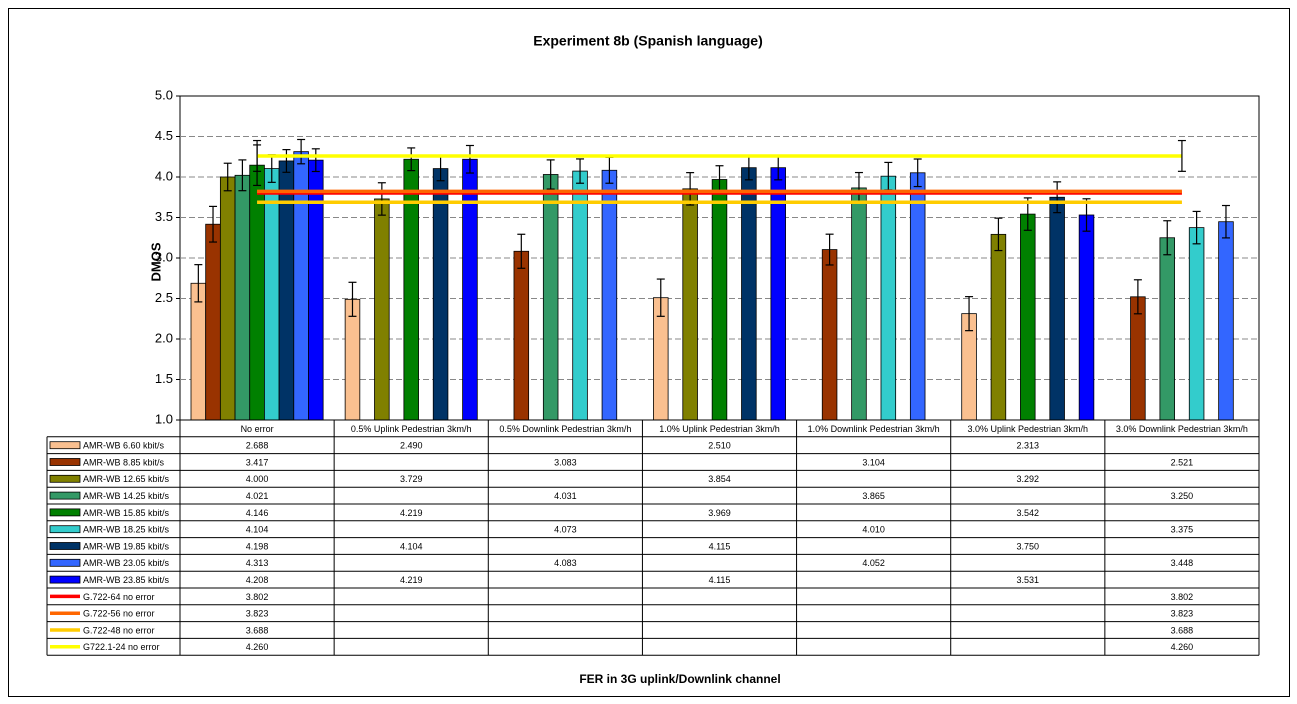  What do you see at coordinates (257, 580) in the screenshot?
I see `table-value: 4.208` at bounding box center [257, 580].